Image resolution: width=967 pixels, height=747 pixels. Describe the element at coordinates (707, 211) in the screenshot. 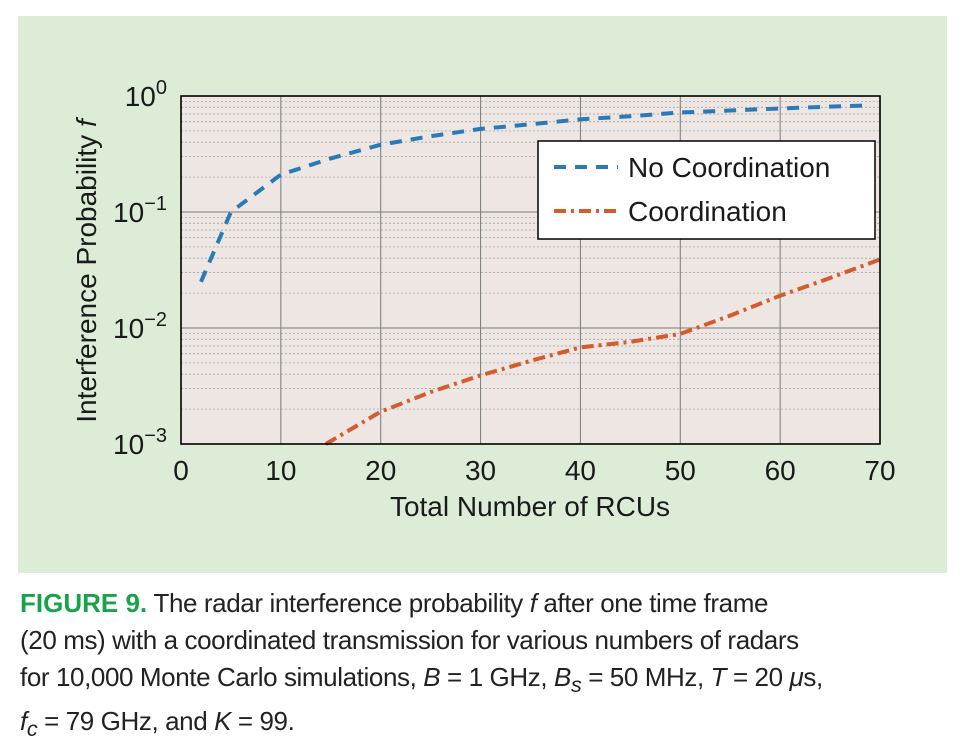

I see `legend-label-coordination: Coordination` at that location.